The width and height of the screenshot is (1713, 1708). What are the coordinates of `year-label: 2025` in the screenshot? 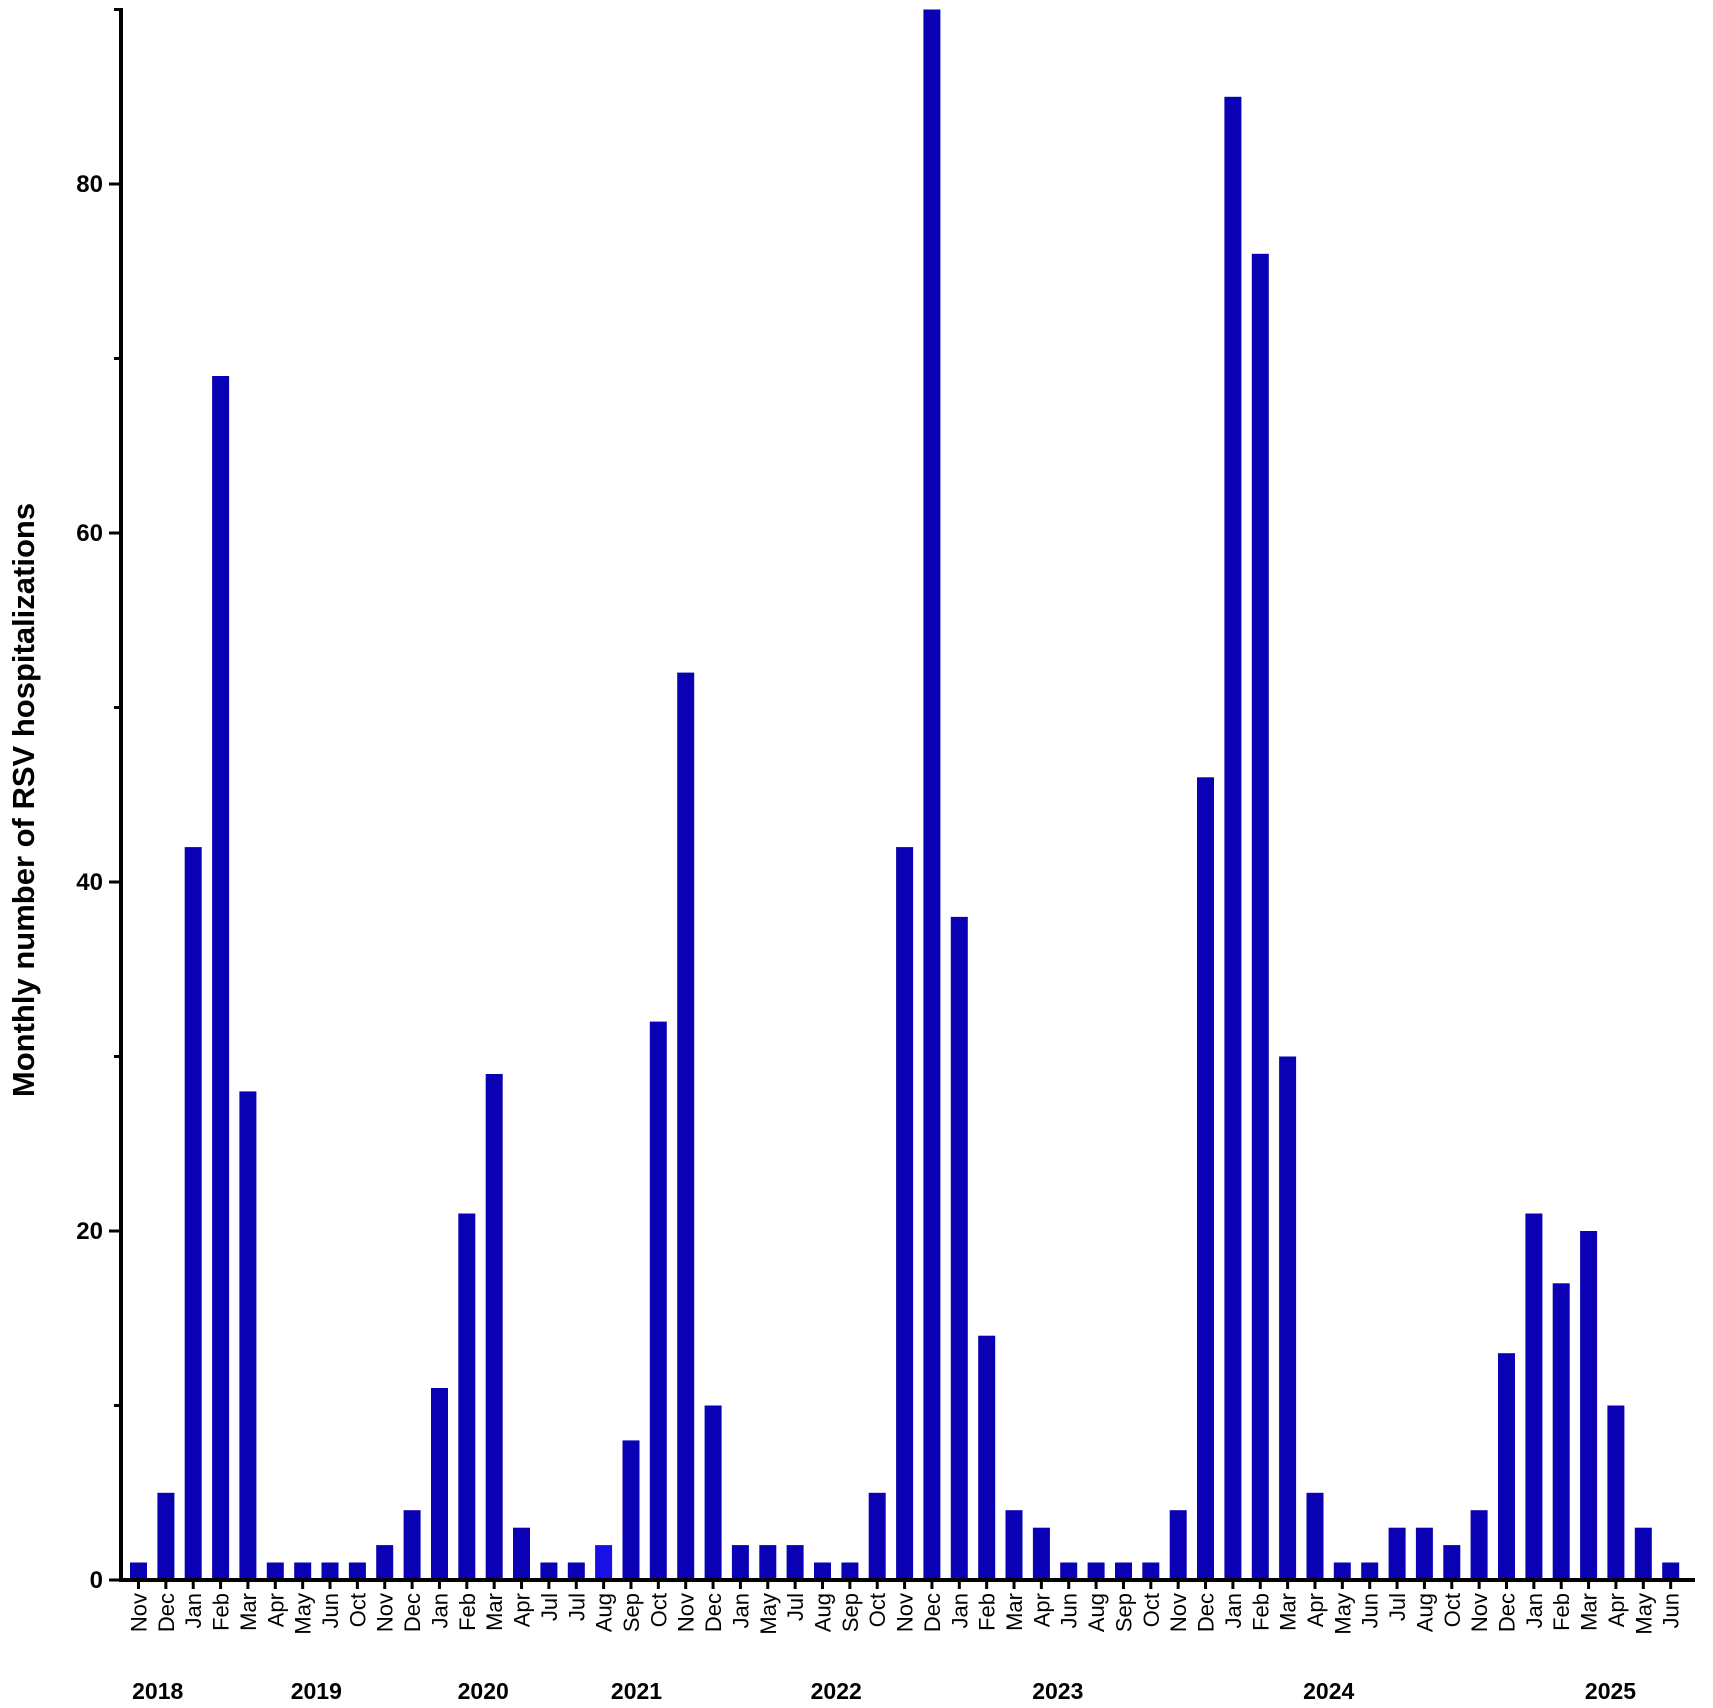 It's located at (1610, 1691).